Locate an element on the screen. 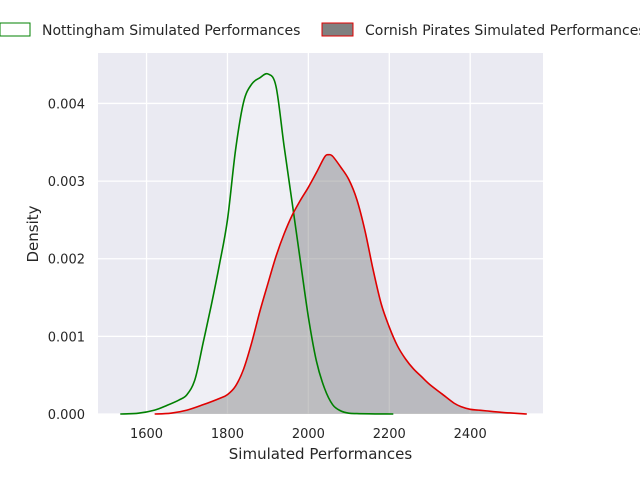 The image size is (640, 480). y-axis-label: Density is located at coordinates (33, 233).